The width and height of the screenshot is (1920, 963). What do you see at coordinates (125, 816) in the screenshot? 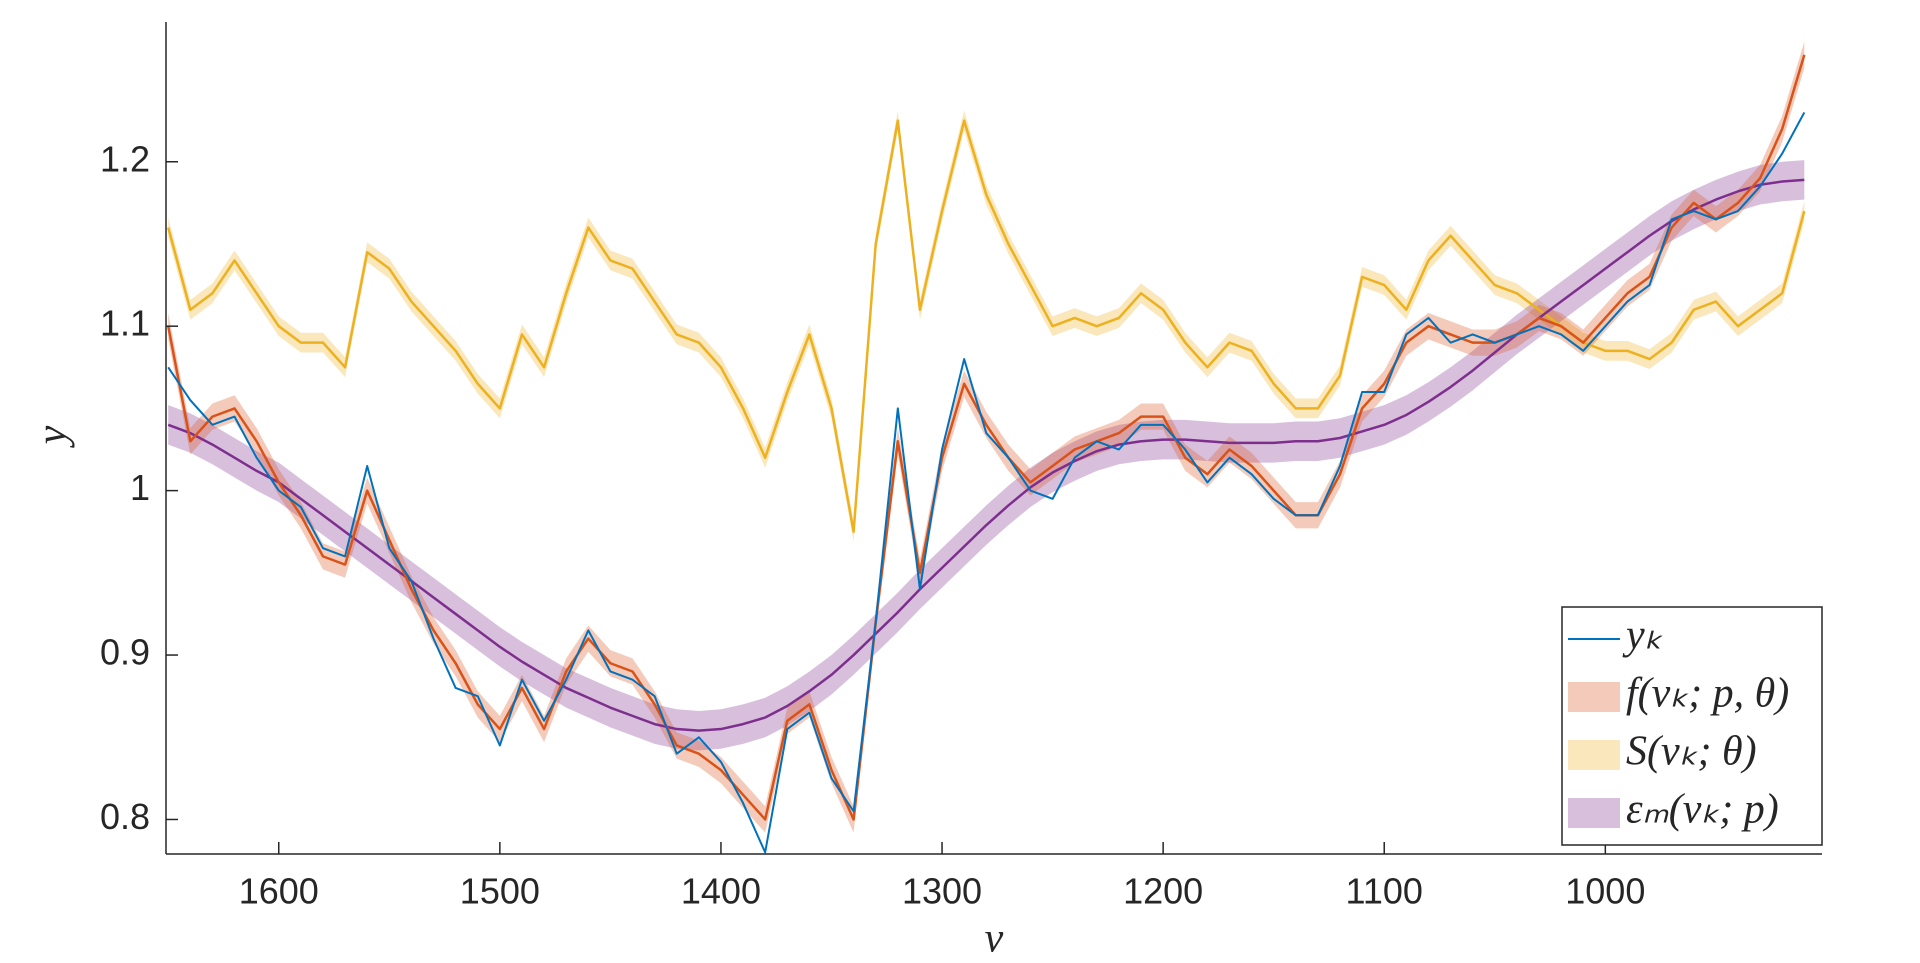
I see `y-tick-label: 0.8` at bounding box center [125, 816].